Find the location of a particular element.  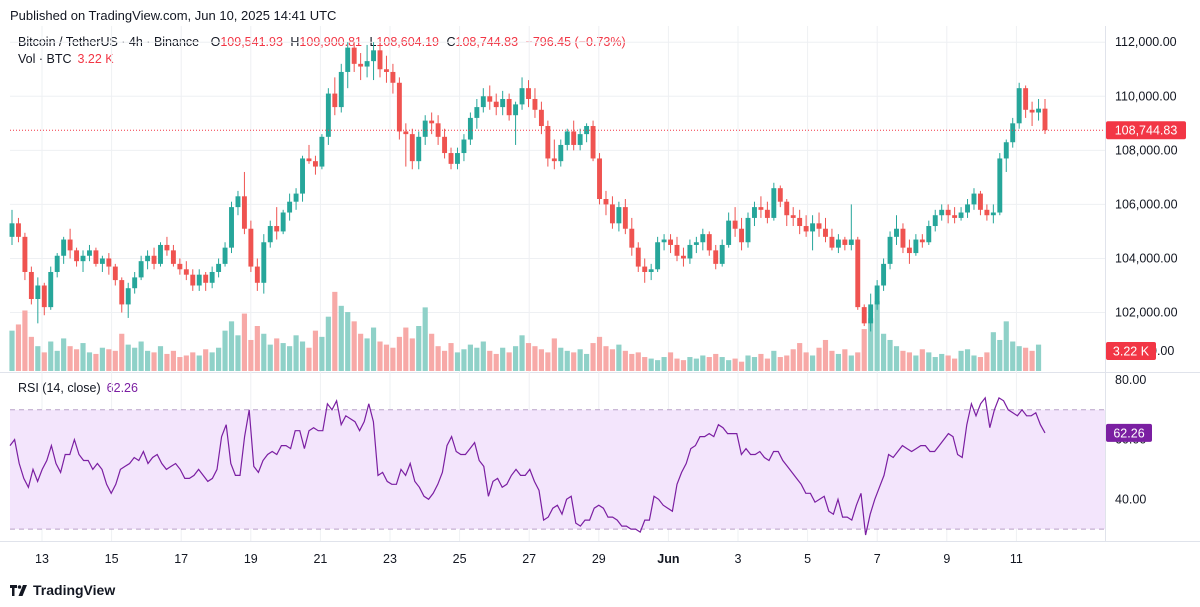

rsi-value: 62.26 is located at coordinates (122, 388).